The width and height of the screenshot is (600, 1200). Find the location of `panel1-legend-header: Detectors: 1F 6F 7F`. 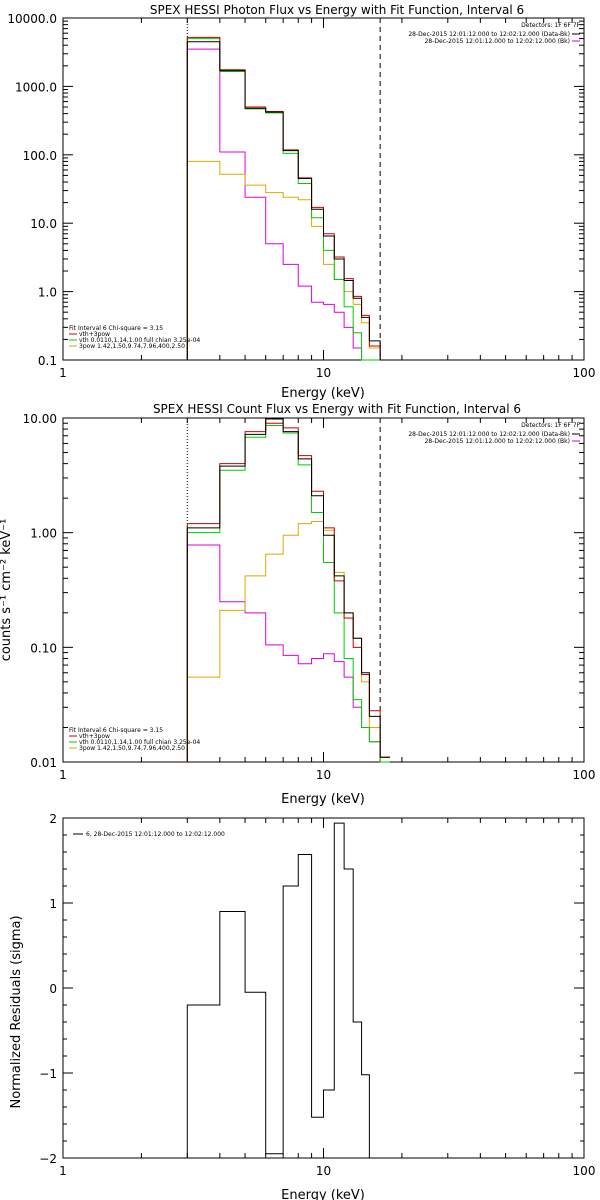

panel1-legend-header: Detectors: 1F 6F 7F is located at coordinates (550, 425).